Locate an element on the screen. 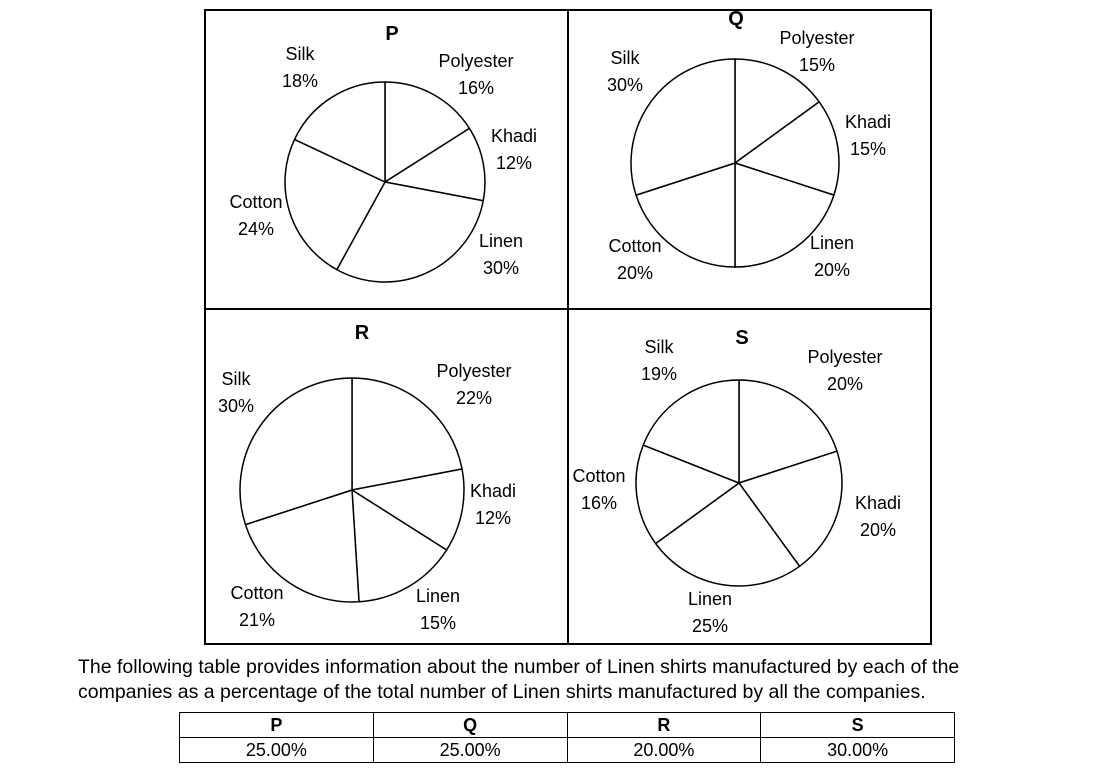  slice-value-polyester: 15% is located at coordinates (817, 65).